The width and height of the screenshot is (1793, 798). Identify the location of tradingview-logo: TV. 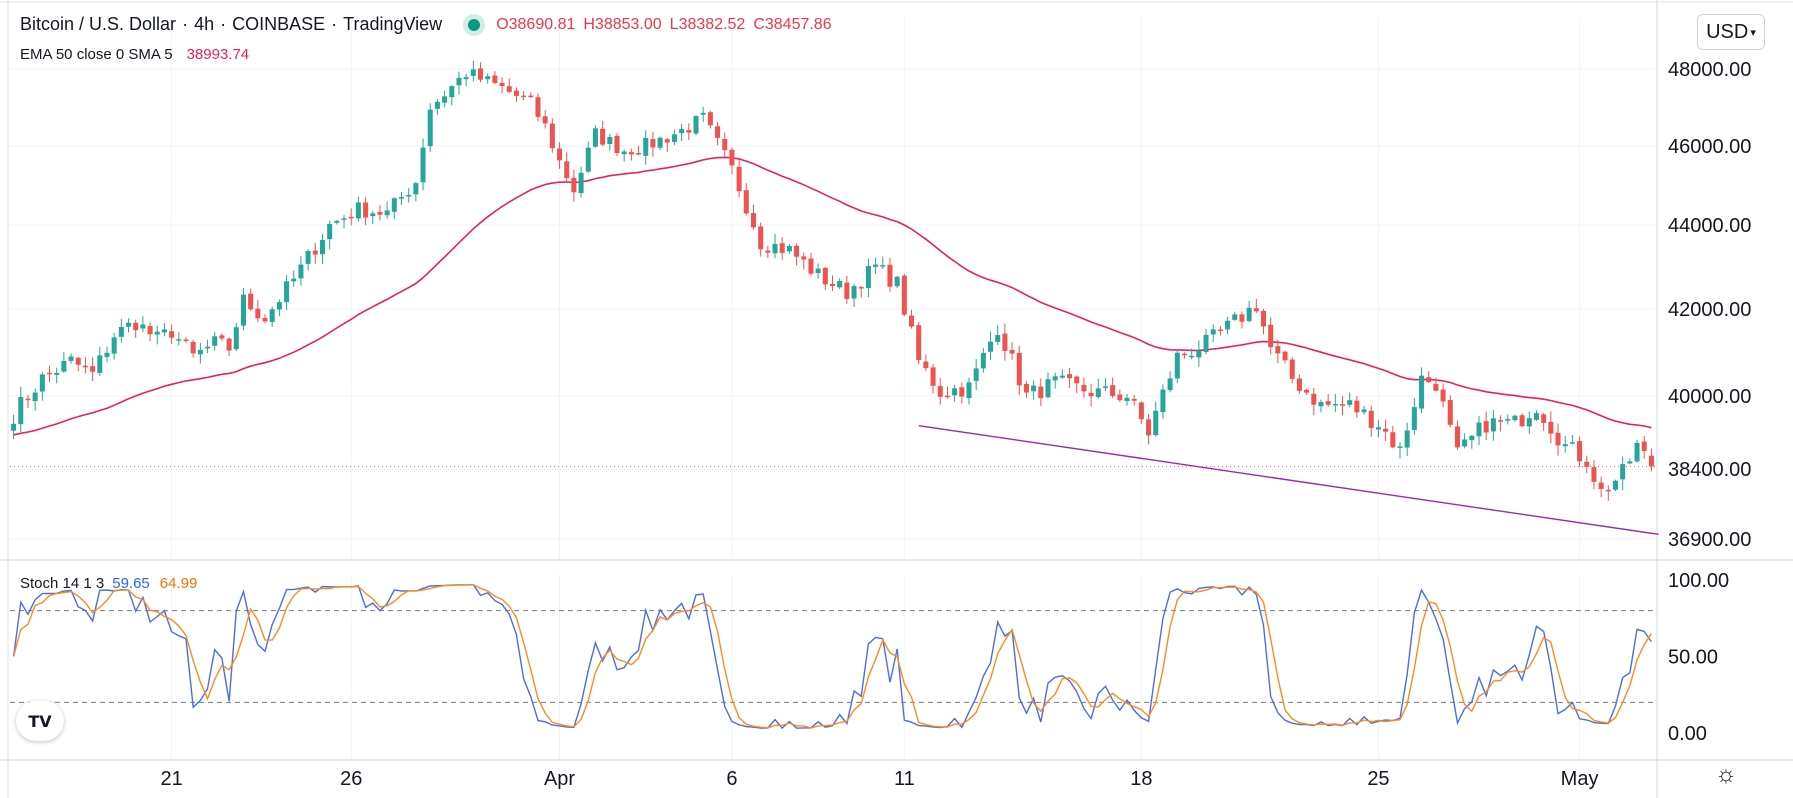
(40, 721).